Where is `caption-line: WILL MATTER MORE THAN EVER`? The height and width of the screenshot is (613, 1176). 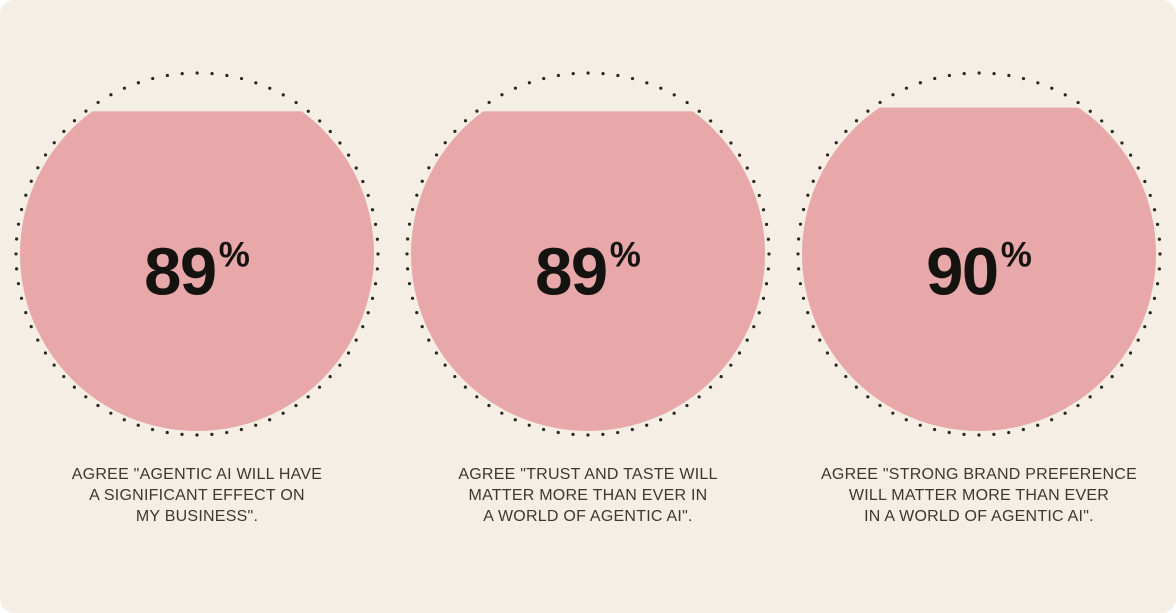
caption-line: WILL MATTER MORE THAN EVER is located at coordinates (979, 495).